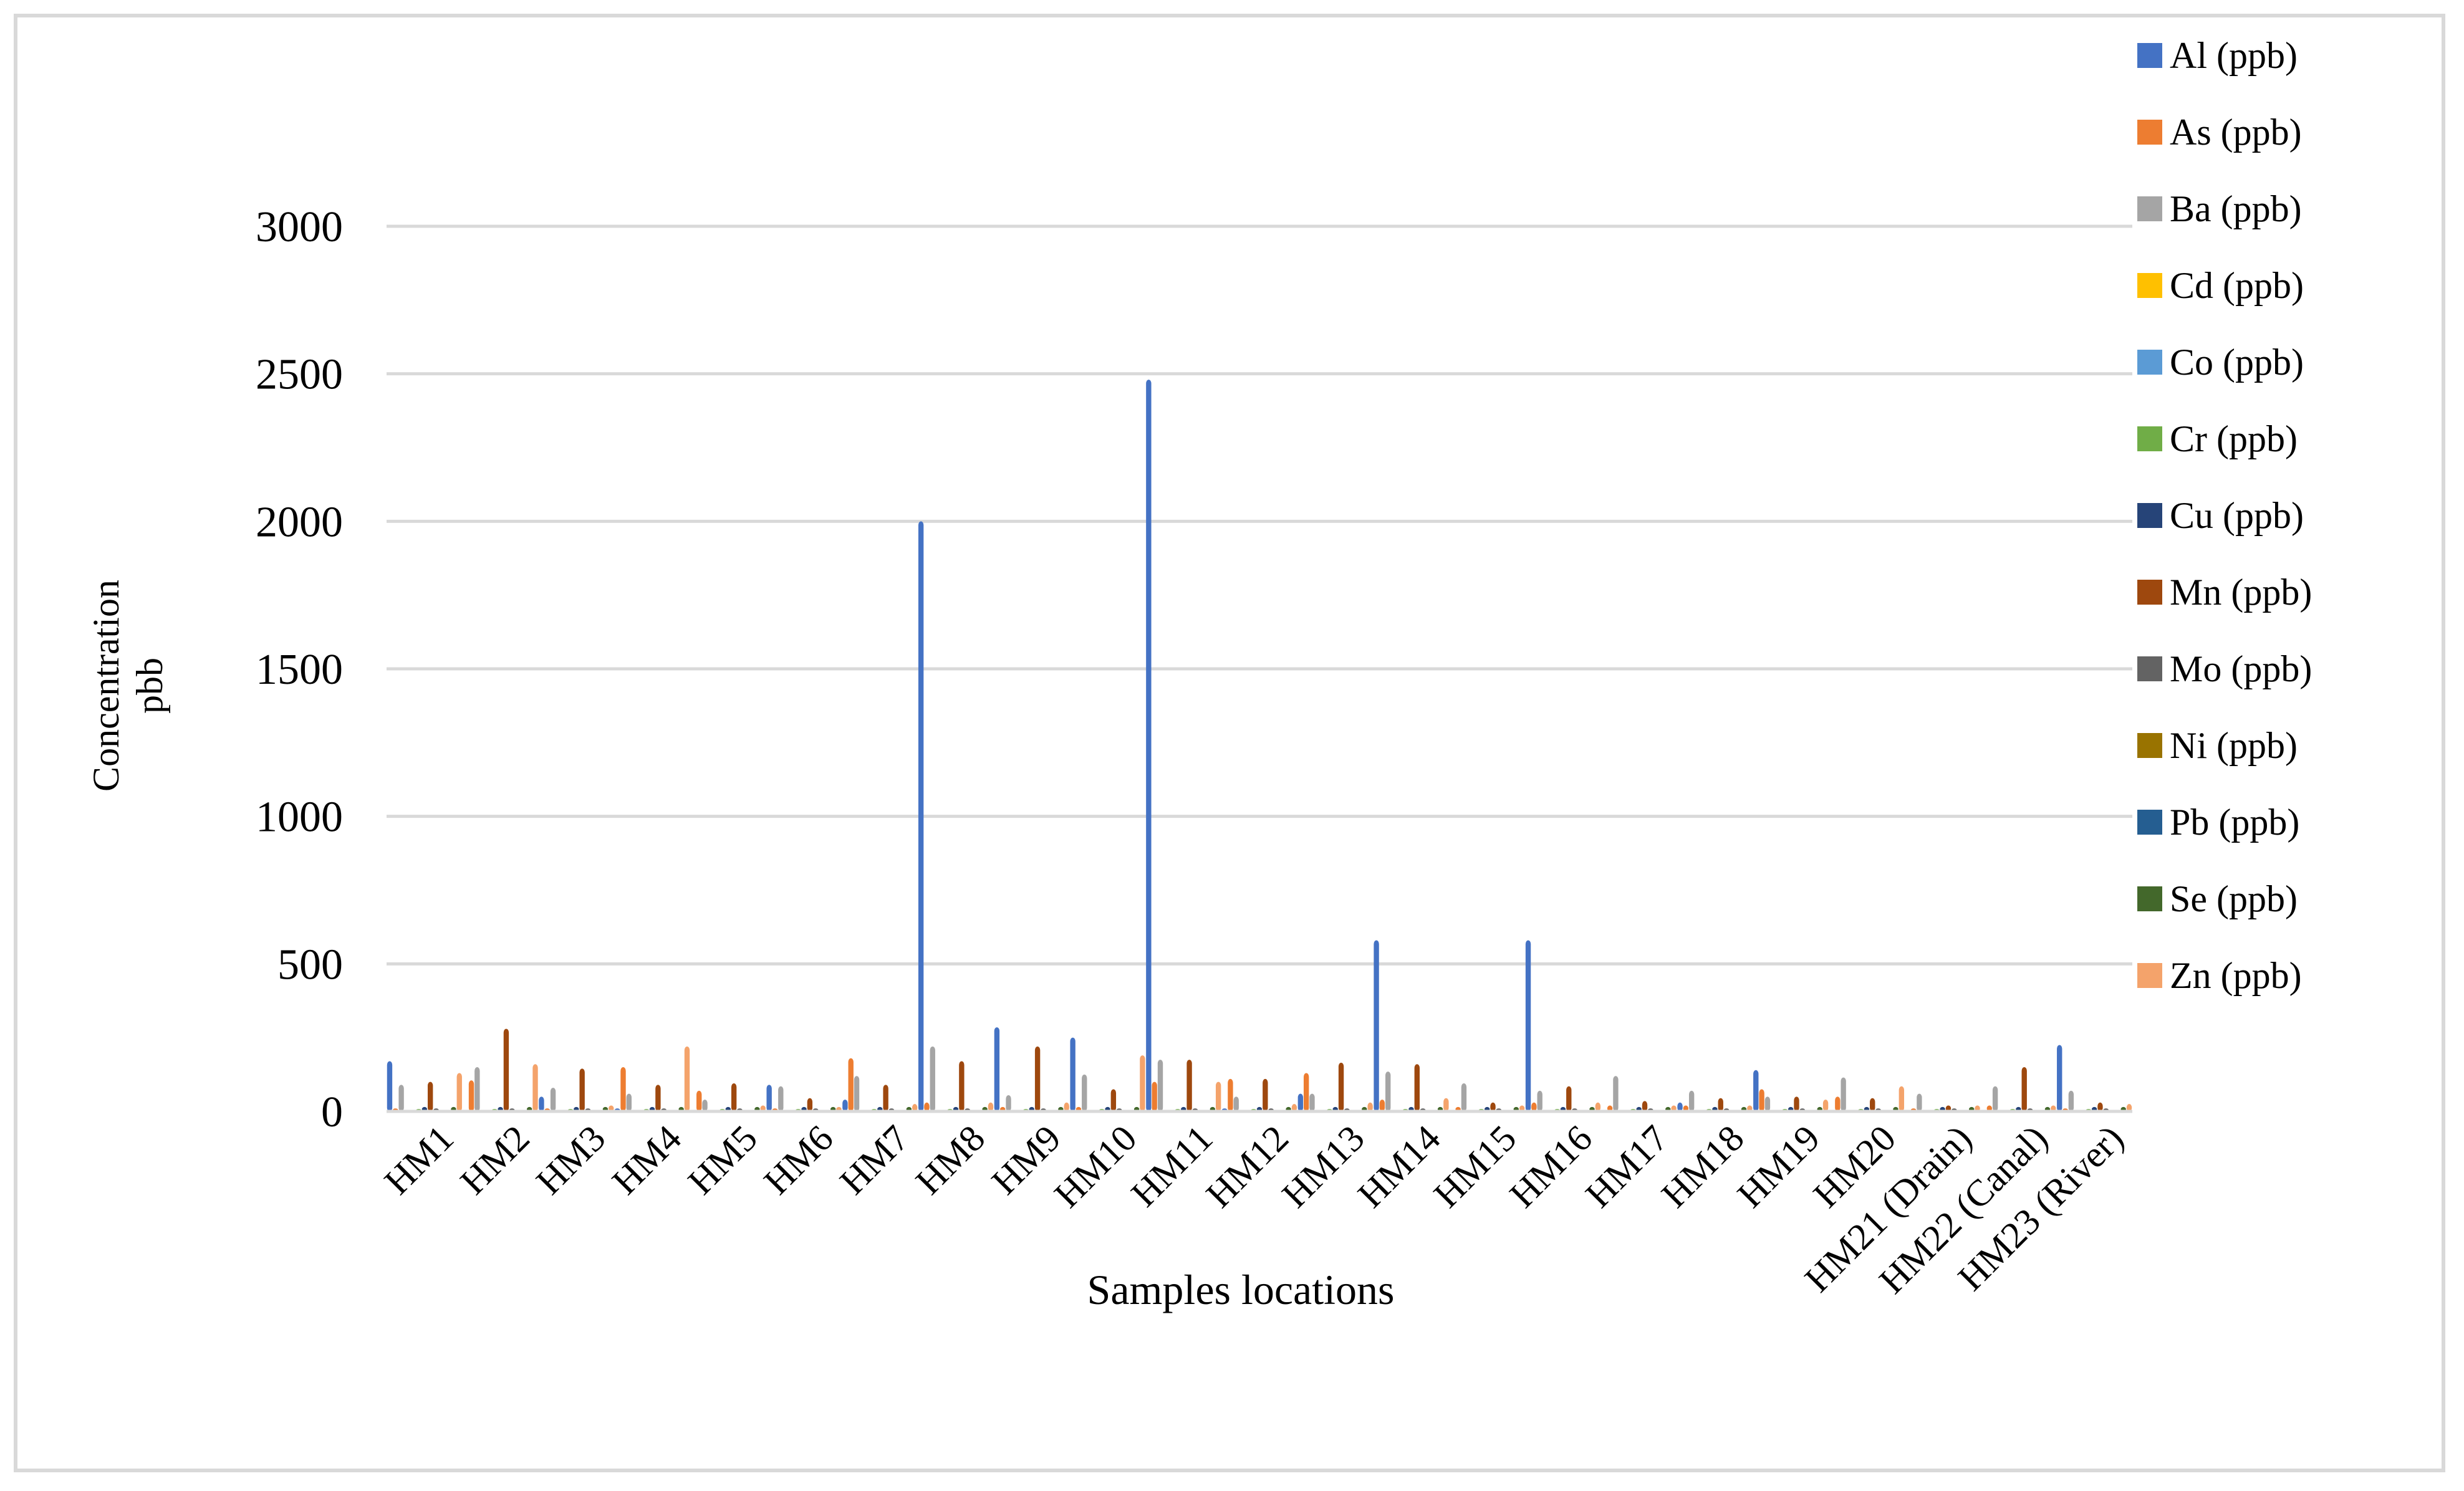 The image size is (2464, 1491). What do you see at coordinates (2234, 823) in the screenshot?
I see `legend-label: Pb (ppb)` at bounding box center [2234, 823].